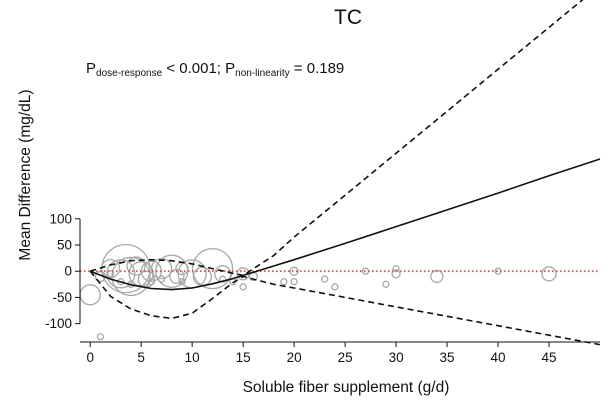 This screenshot has width=610, height=408. Describe the element at coordinates (549, 357) in the screenshot. I see `x-tick-label: 45` at that location.